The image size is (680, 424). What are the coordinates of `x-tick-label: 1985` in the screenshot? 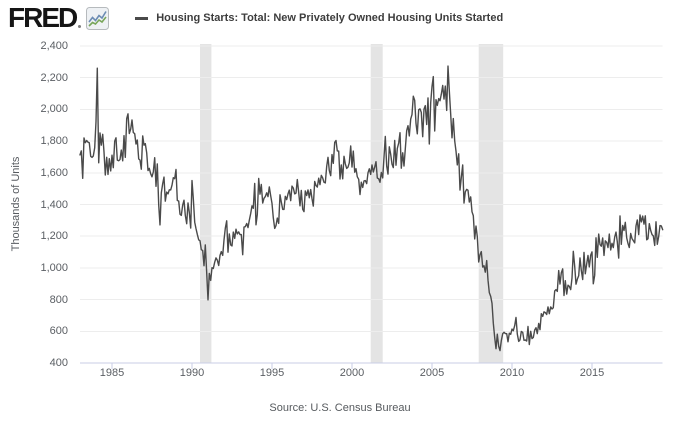 It's located at (112, 373).